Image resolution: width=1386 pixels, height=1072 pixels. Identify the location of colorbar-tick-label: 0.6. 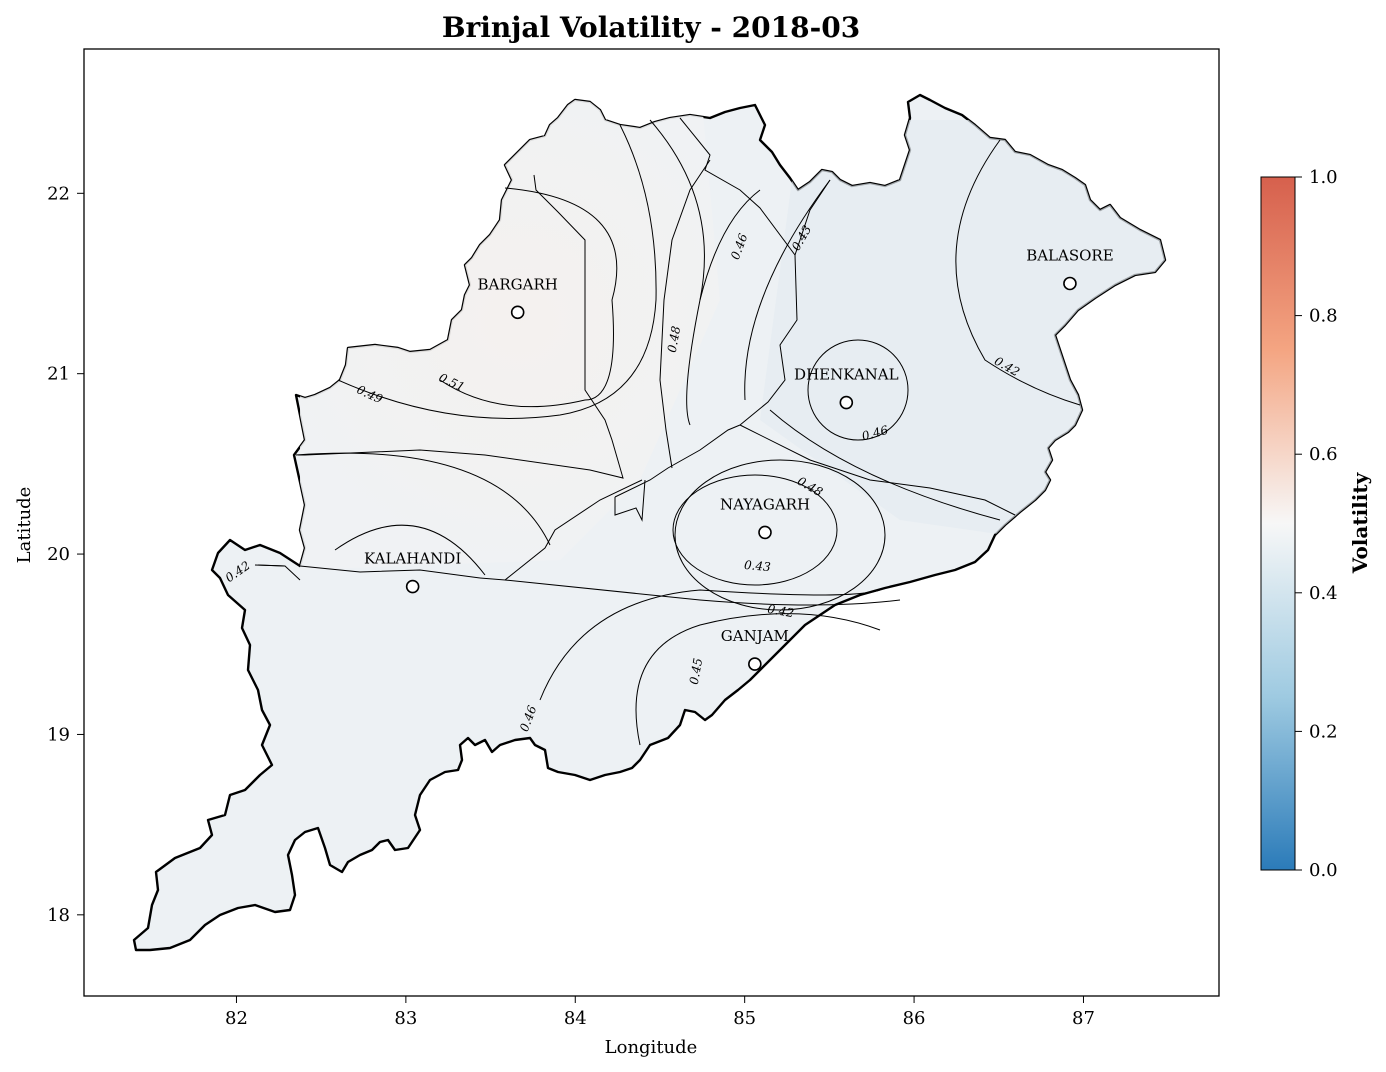
(1323, 454).